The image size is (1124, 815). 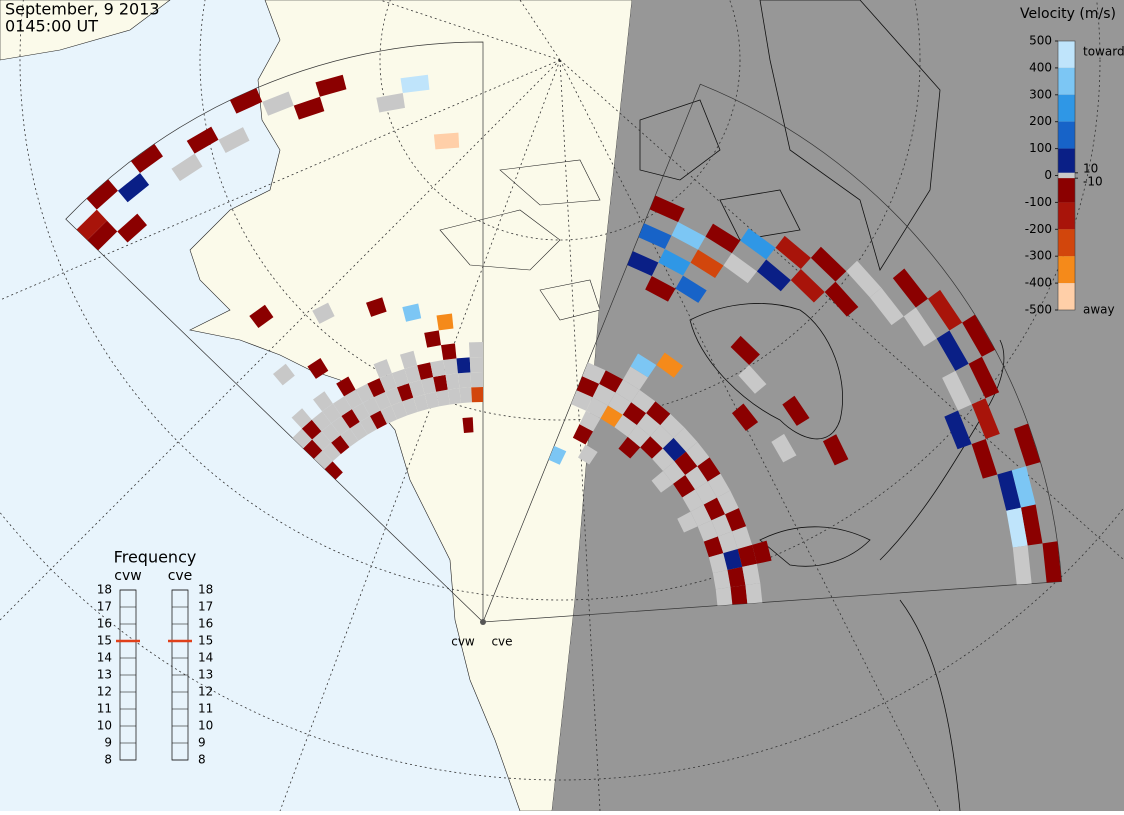 I want to click on colorbar-tick-label: 10, so click(x=1090, y=168).